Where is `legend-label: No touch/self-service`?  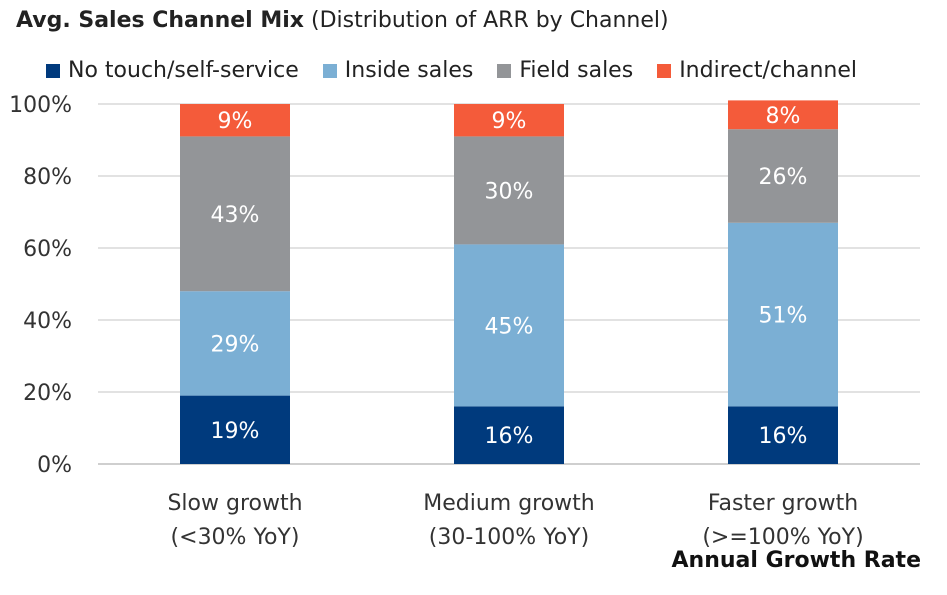
legend-label: No touch/self-service is located at coordinates (183, 70).